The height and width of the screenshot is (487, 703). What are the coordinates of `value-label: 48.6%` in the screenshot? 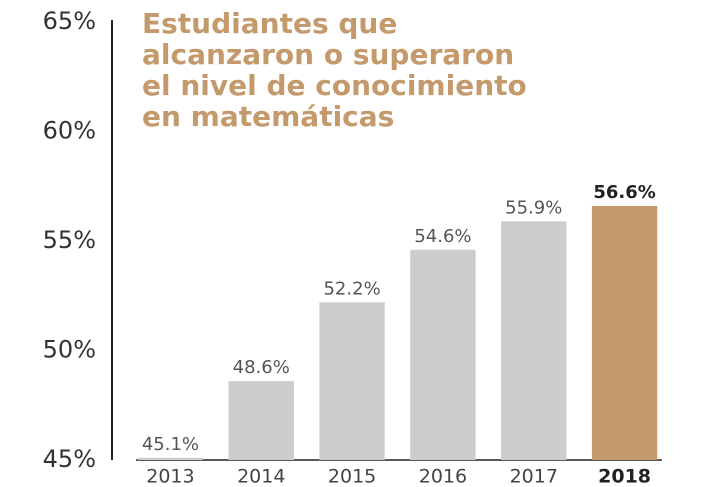 It's located at (261, 367).